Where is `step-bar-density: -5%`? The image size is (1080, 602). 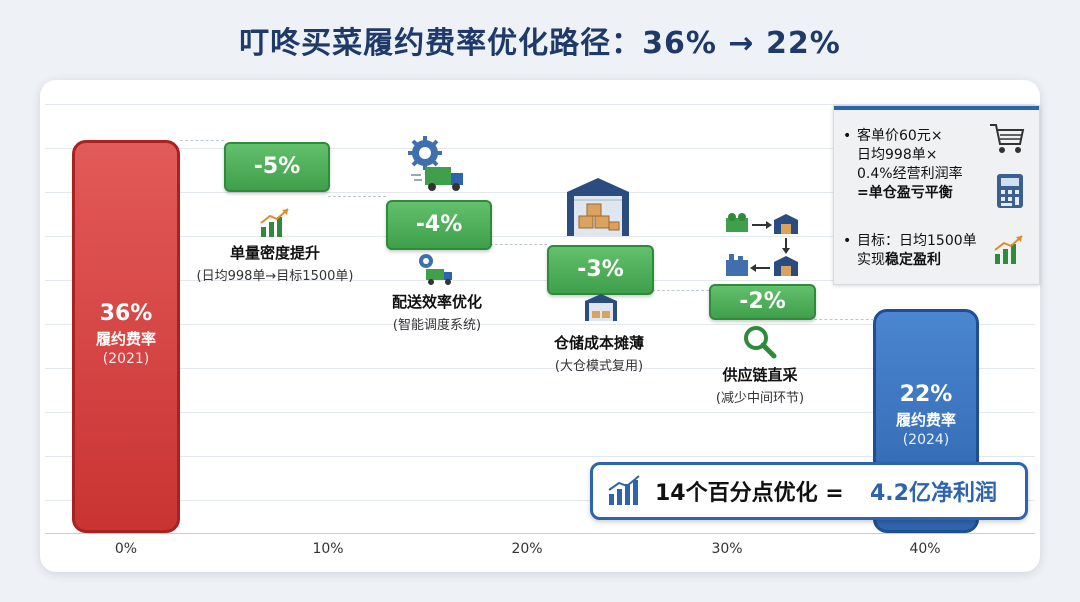 step-bar-density: -5% is located at coordinates (277, 167).